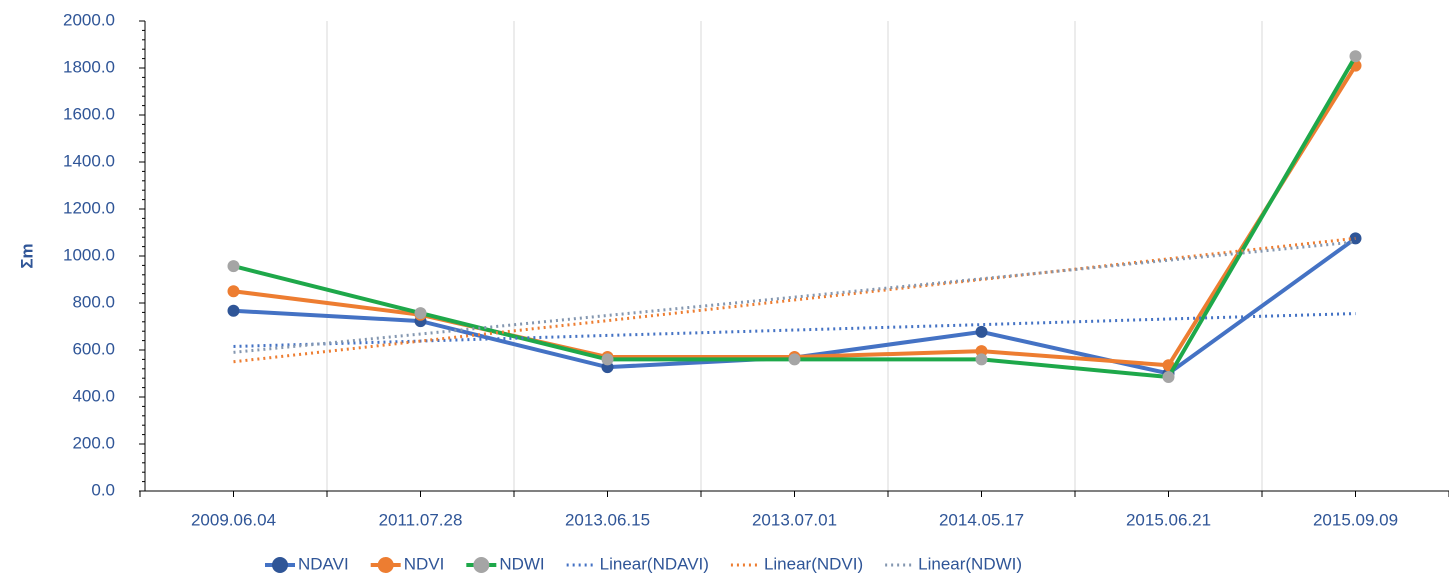 The height and width of the screenshot is (577, 1449). Describe the element at coordinates (89, 113) in the screenshot. I see `y-tick-label: 1600.0` at that location.